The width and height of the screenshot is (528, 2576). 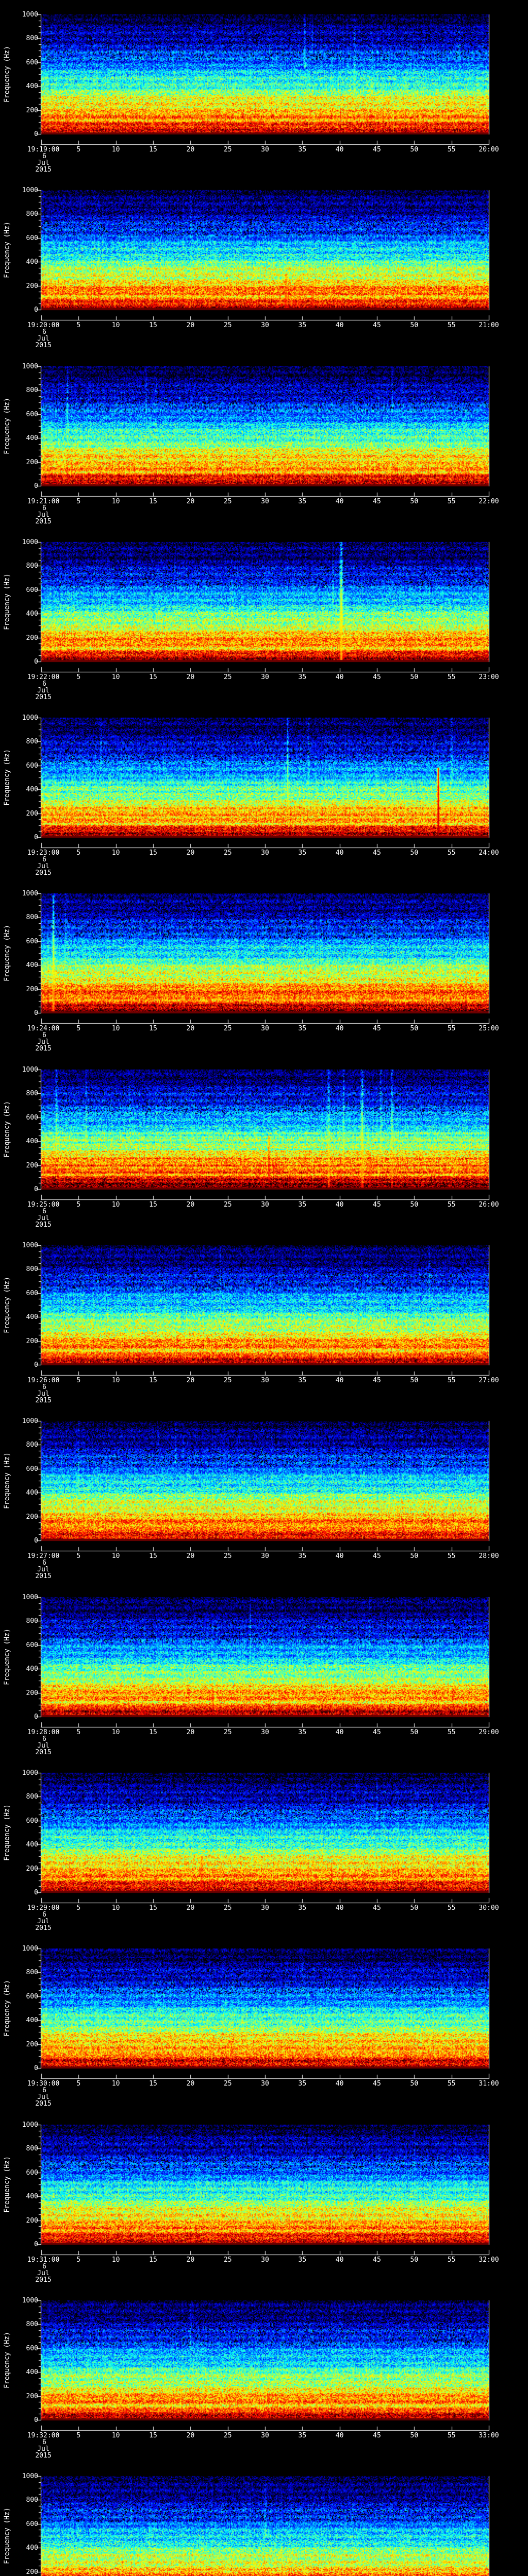 I want to click on x-axis-start-time-label: 19:25:00, so click(x=43, y=1205).